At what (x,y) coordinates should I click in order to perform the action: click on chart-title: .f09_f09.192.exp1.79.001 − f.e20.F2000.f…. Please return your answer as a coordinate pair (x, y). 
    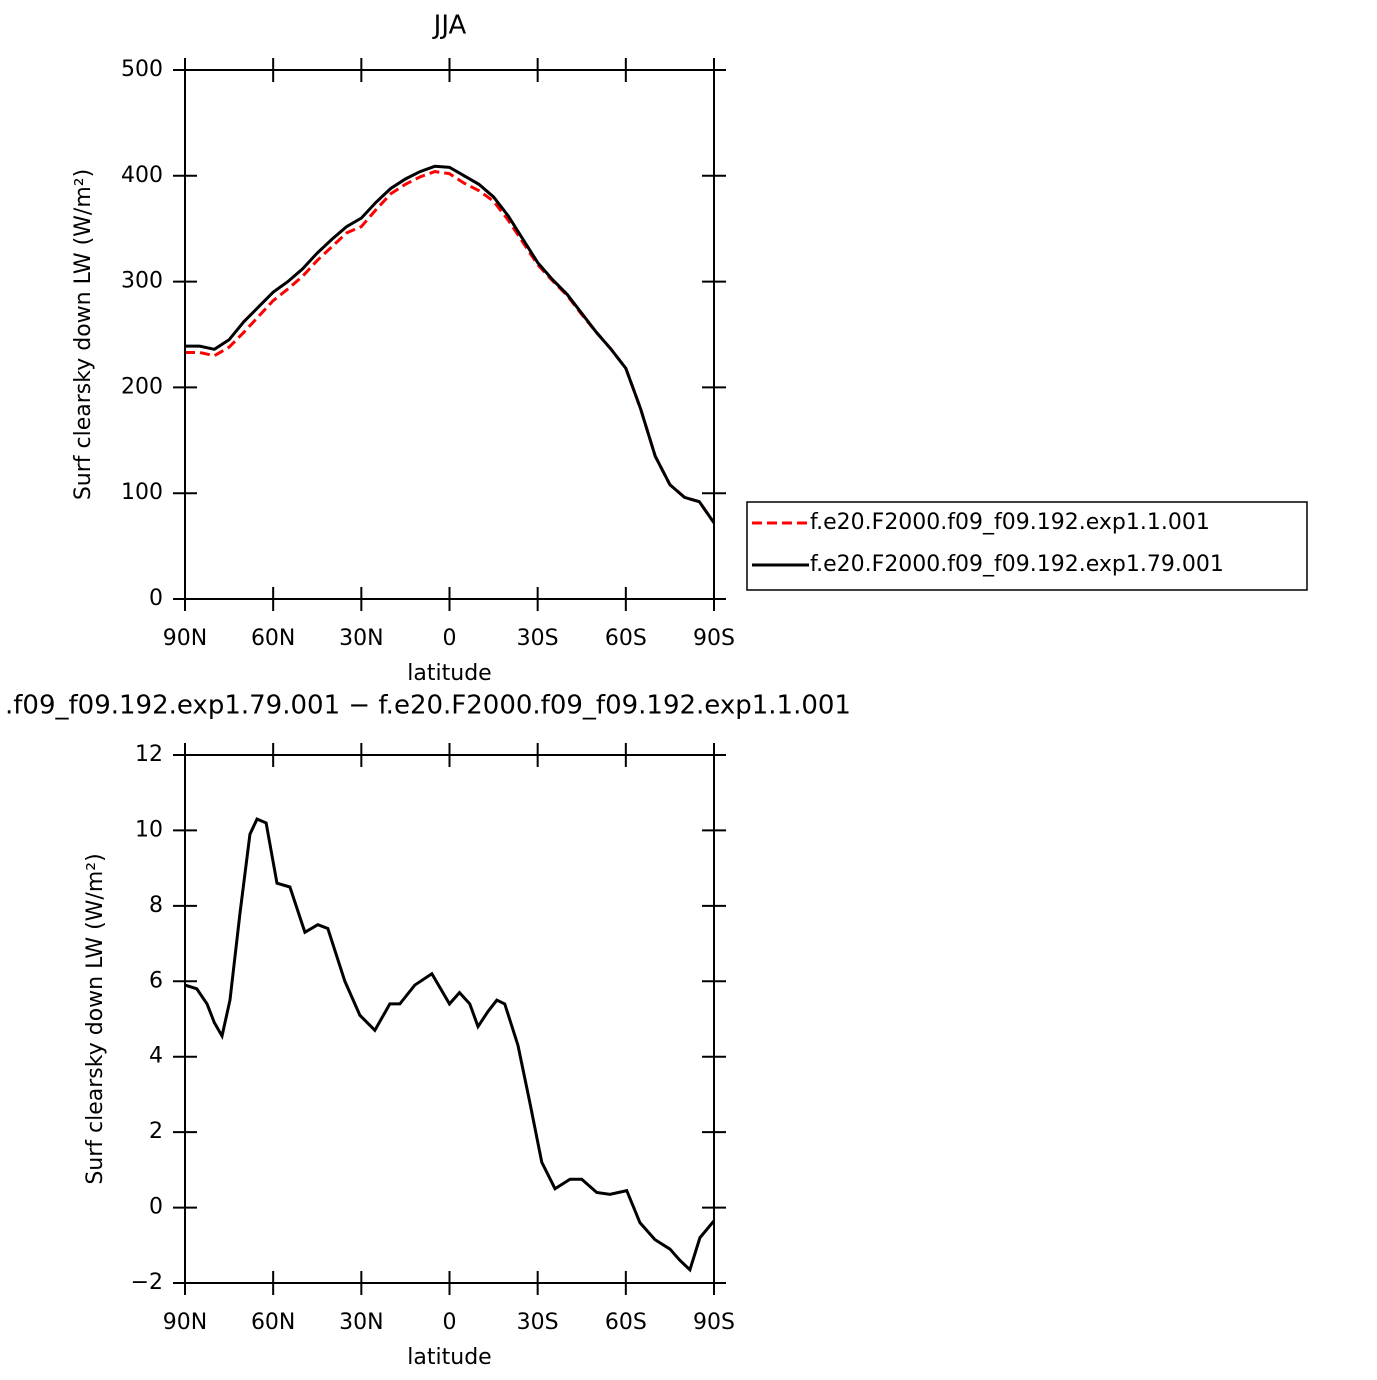
    Looking at the image, I should click on (428, 706).